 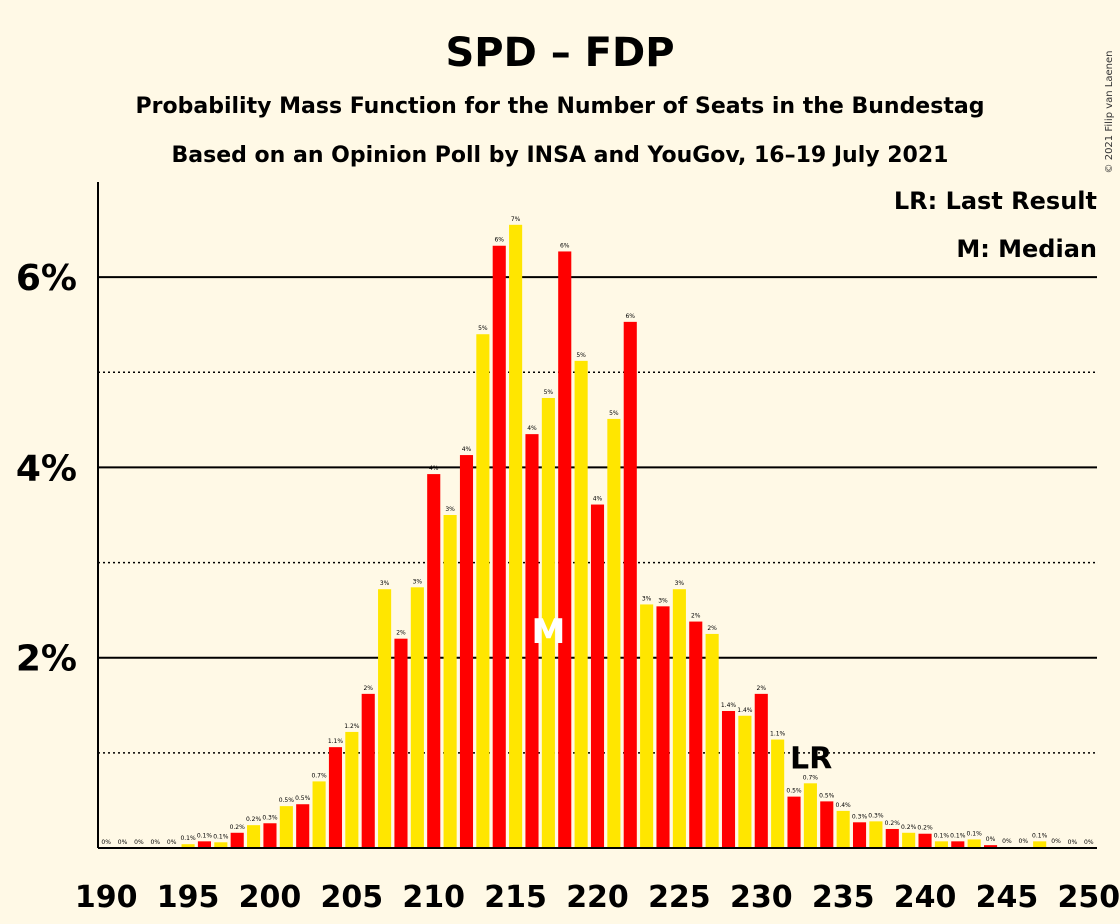 What do you see at coordinates (106, 897) in the screenshot?
I see `x-tick-label: 190` at bounding box center [106, 897].